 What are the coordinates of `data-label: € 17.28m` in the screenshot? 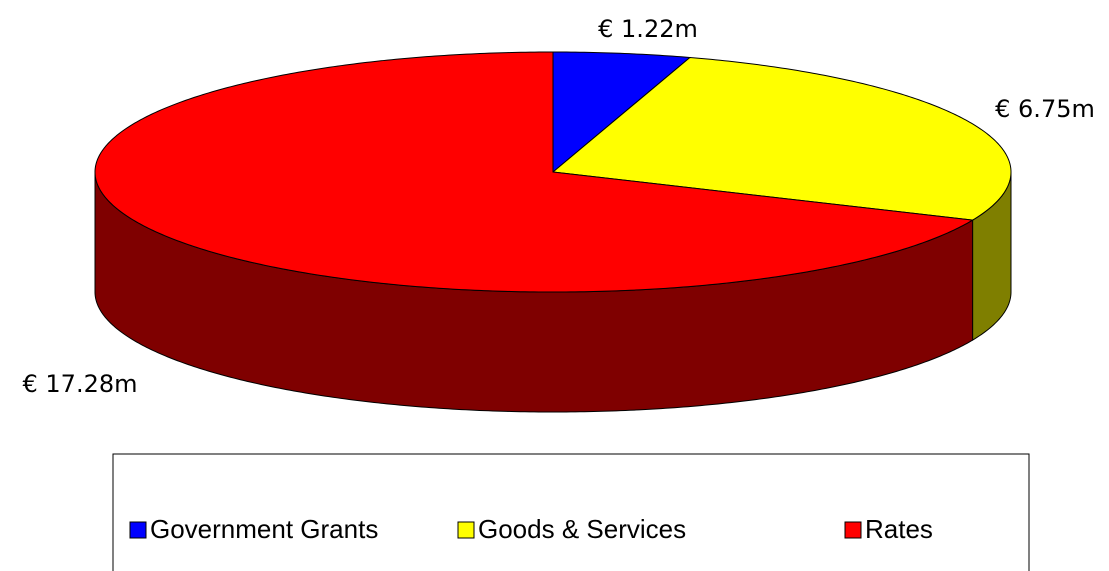 It's located at (80, 384).